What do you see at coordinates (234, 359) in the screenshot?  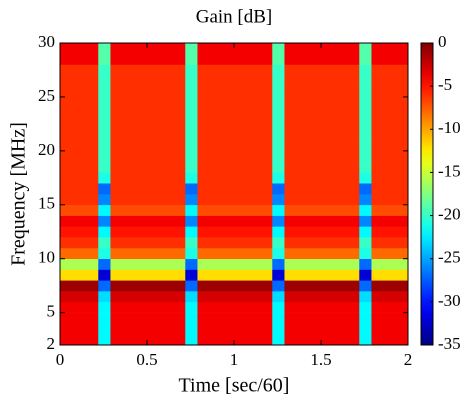 I see `x-tick-label: 1` at bounding box center [234, 359].